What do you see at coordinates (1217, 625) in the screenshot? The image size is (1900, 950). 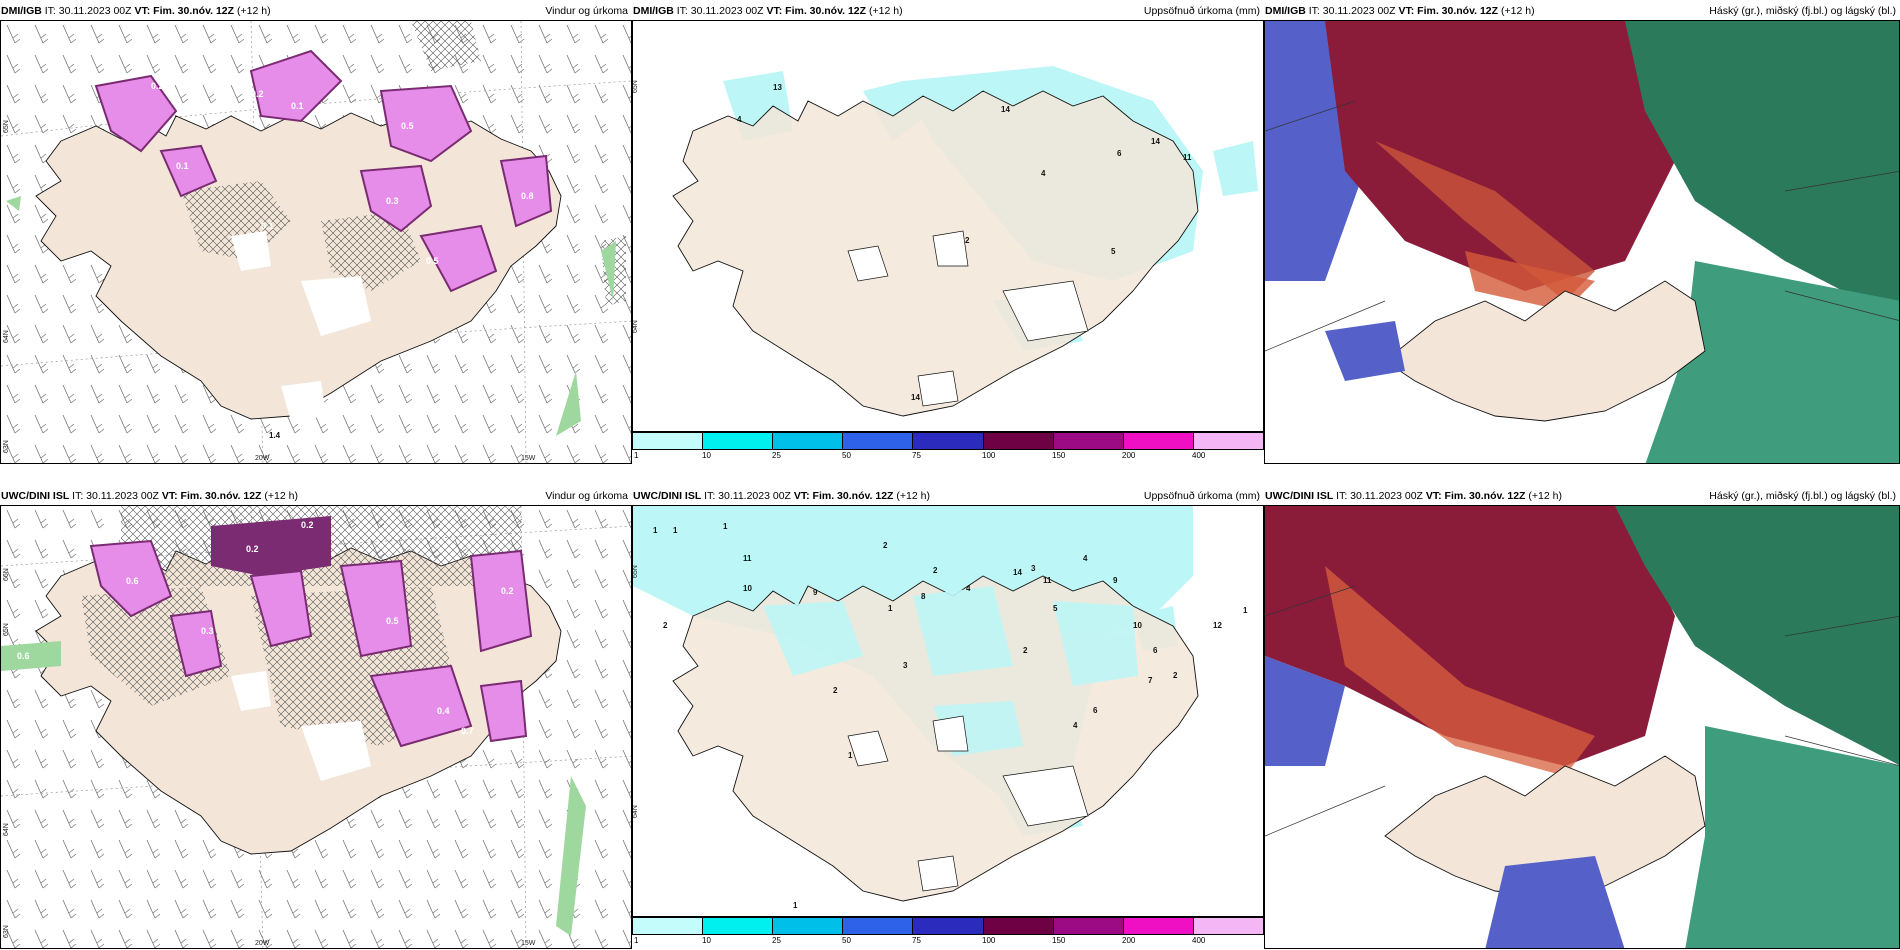 I see `accum-value: 12` at bounding box center [1217, 625].